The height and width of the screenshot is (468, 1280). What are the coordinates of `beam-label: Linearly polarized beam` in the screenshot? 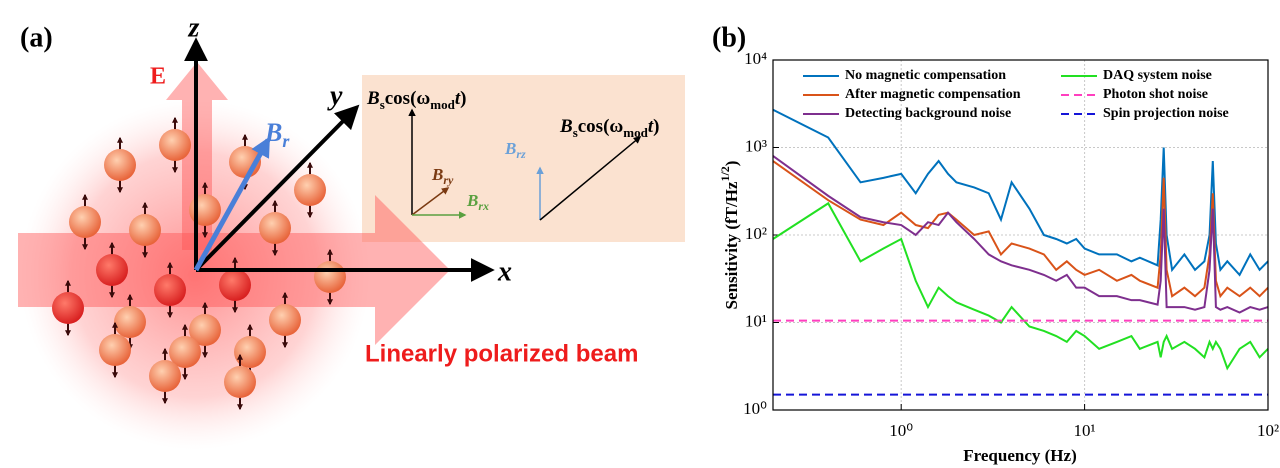 It's located at (501, 353).